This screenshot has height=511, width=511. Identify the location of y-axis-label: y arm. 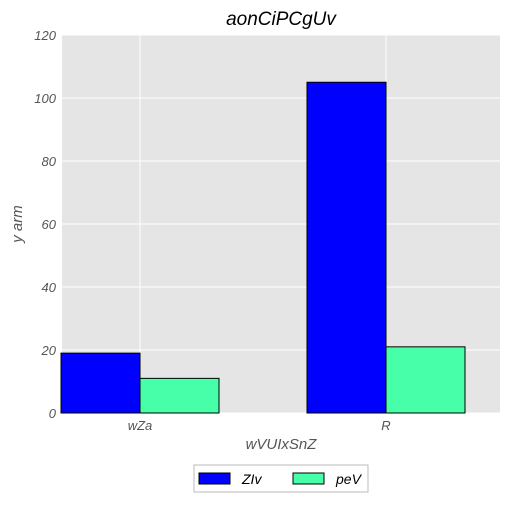
(17, 224).